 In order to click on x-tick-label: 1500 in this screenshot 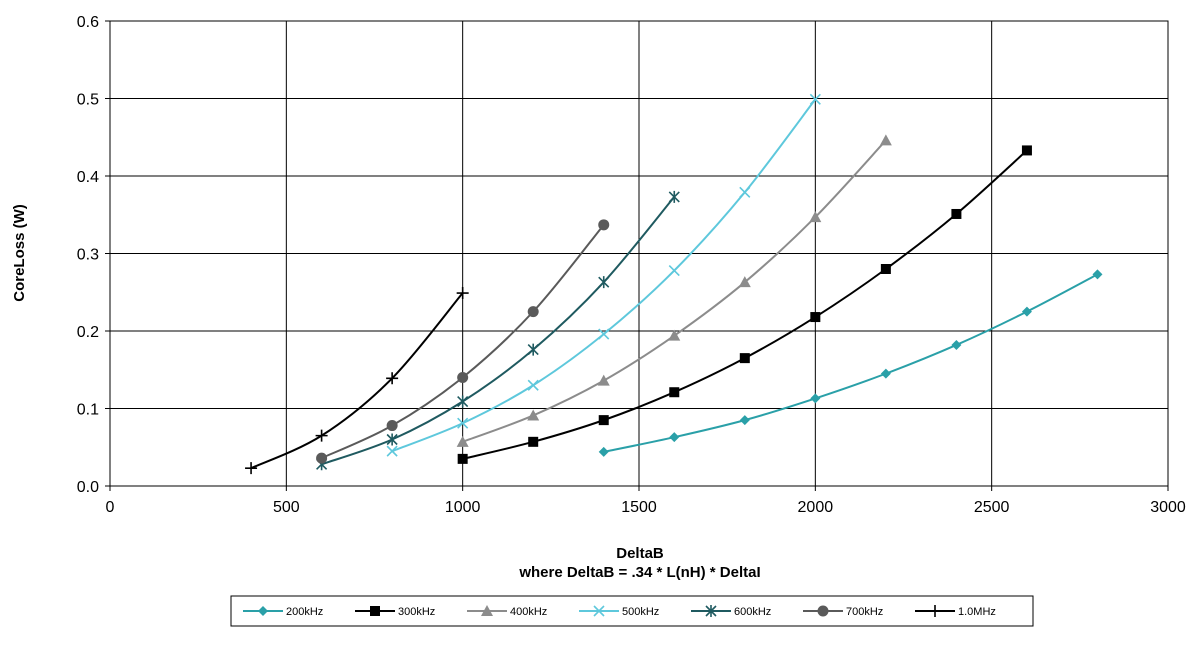, I will do `click(639, 507)`.